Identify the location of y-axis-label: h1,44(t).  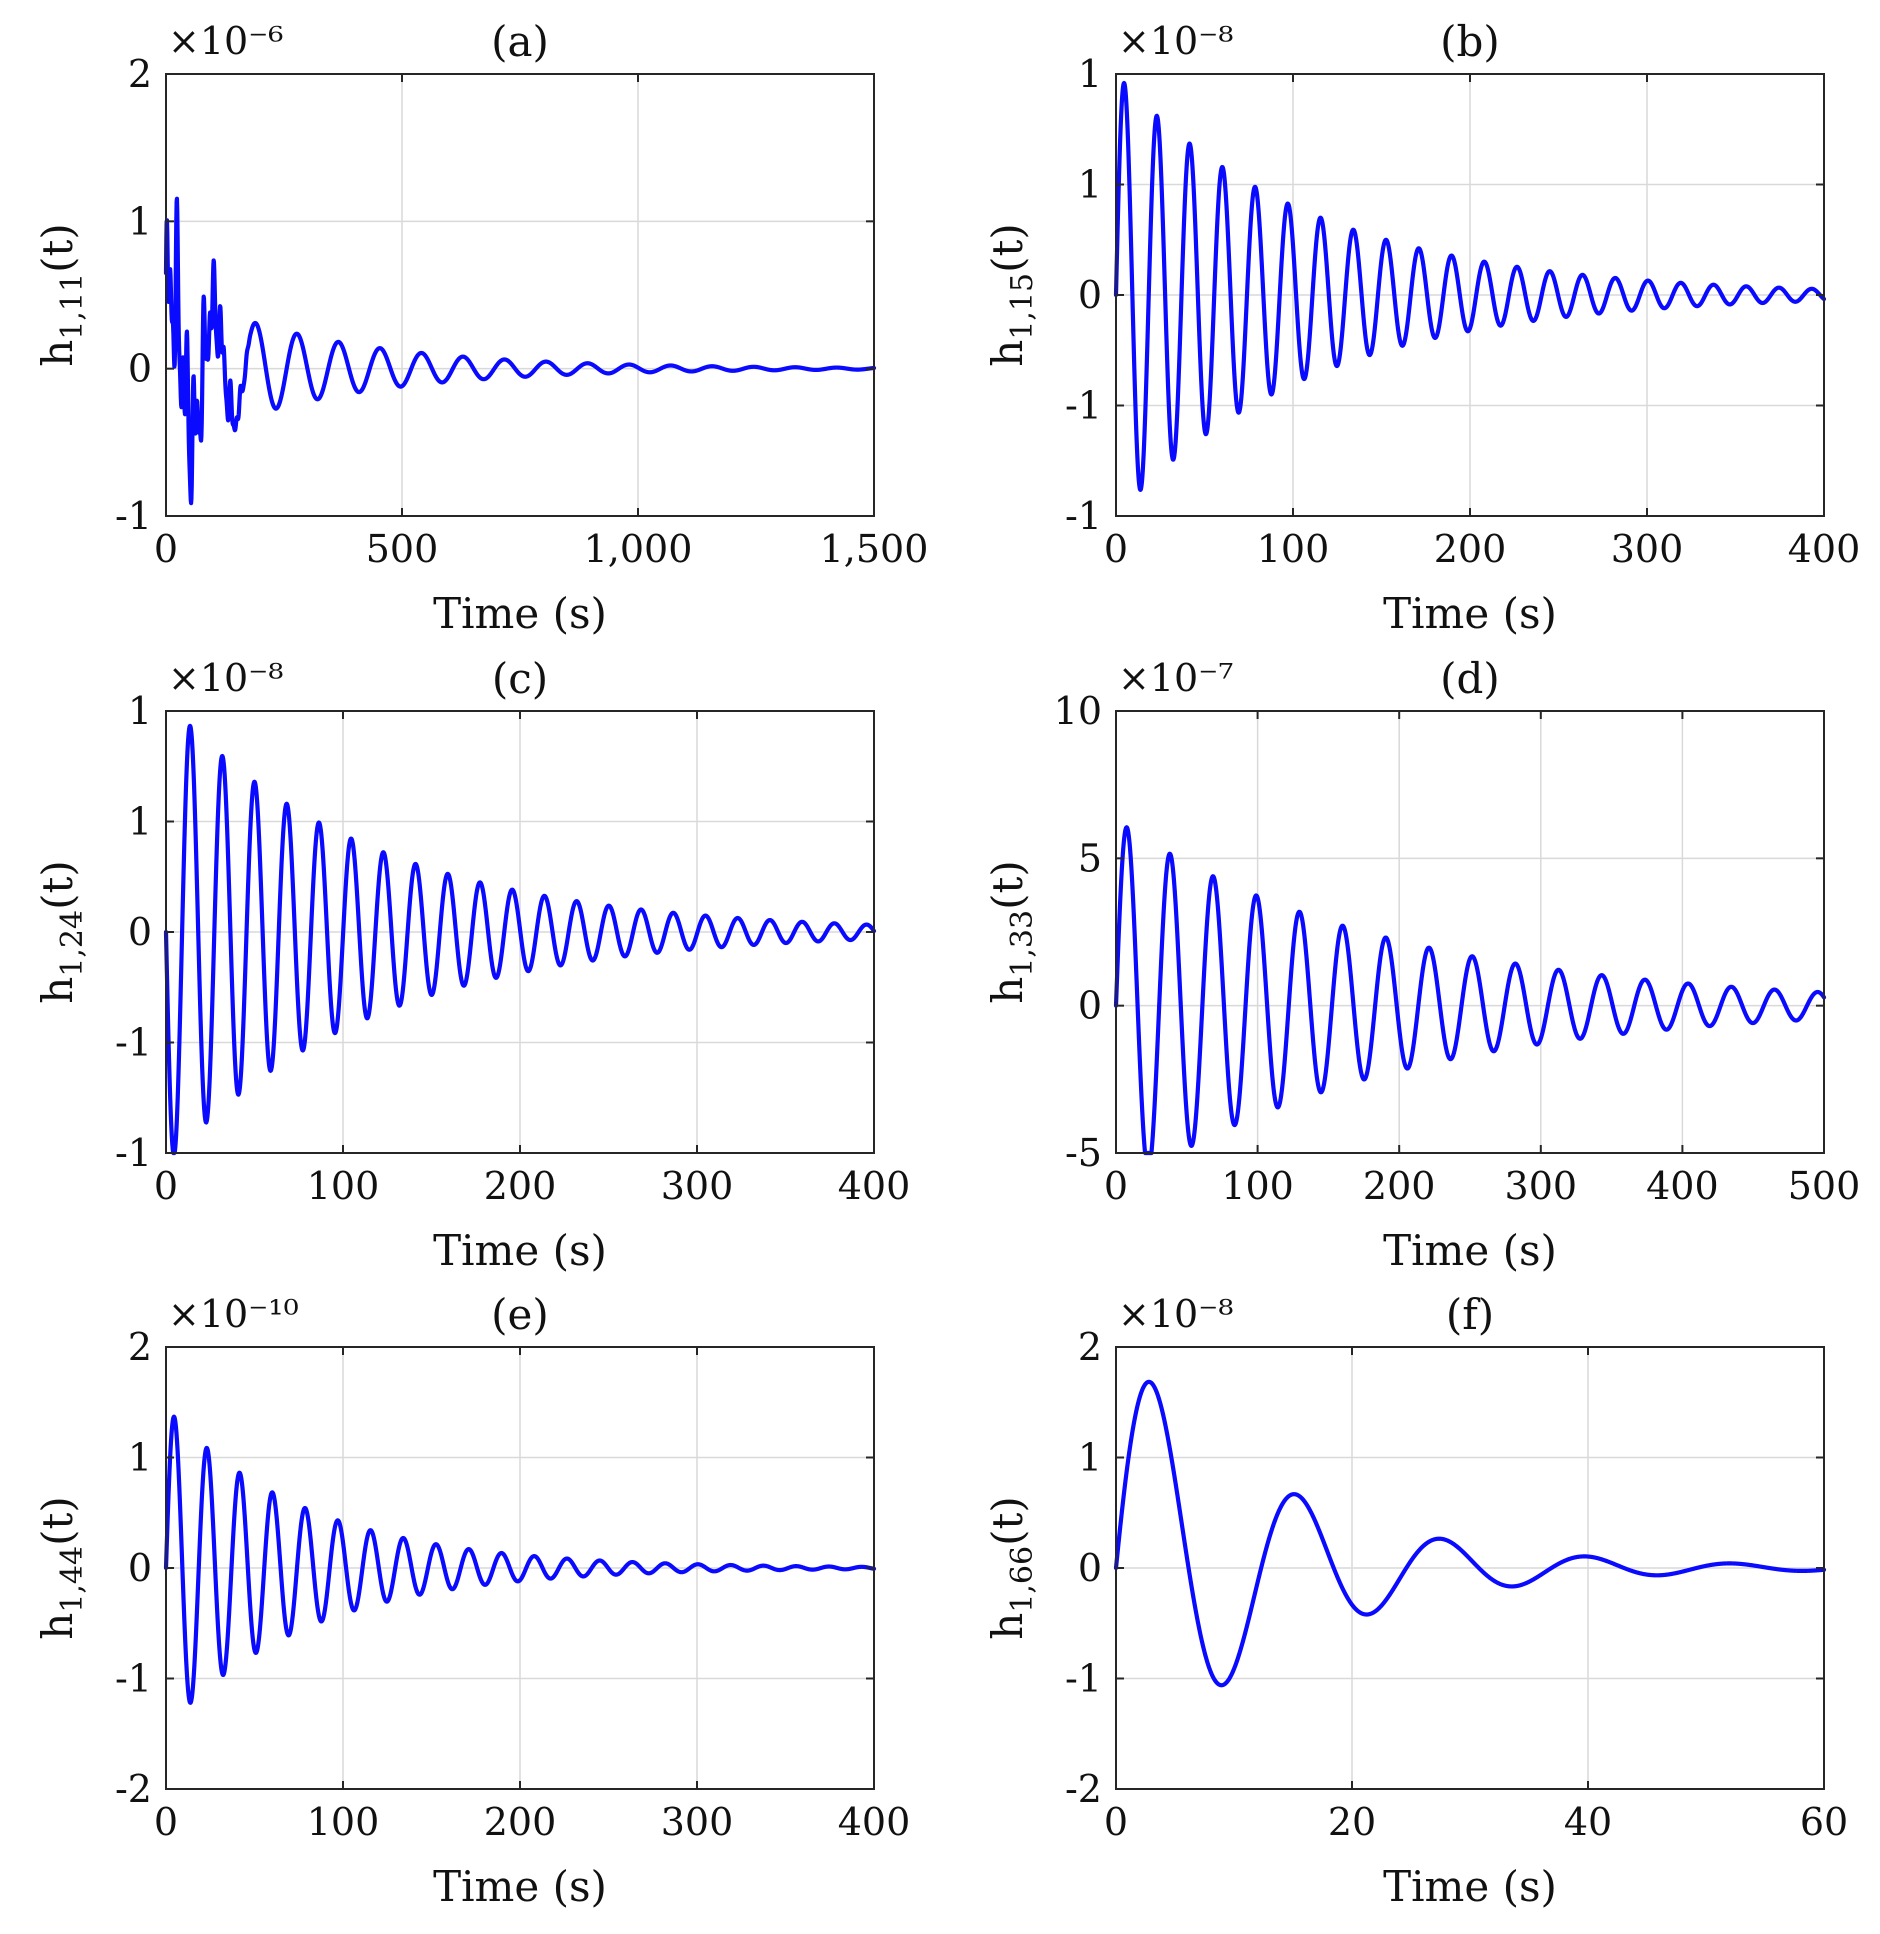
(61, 1568).